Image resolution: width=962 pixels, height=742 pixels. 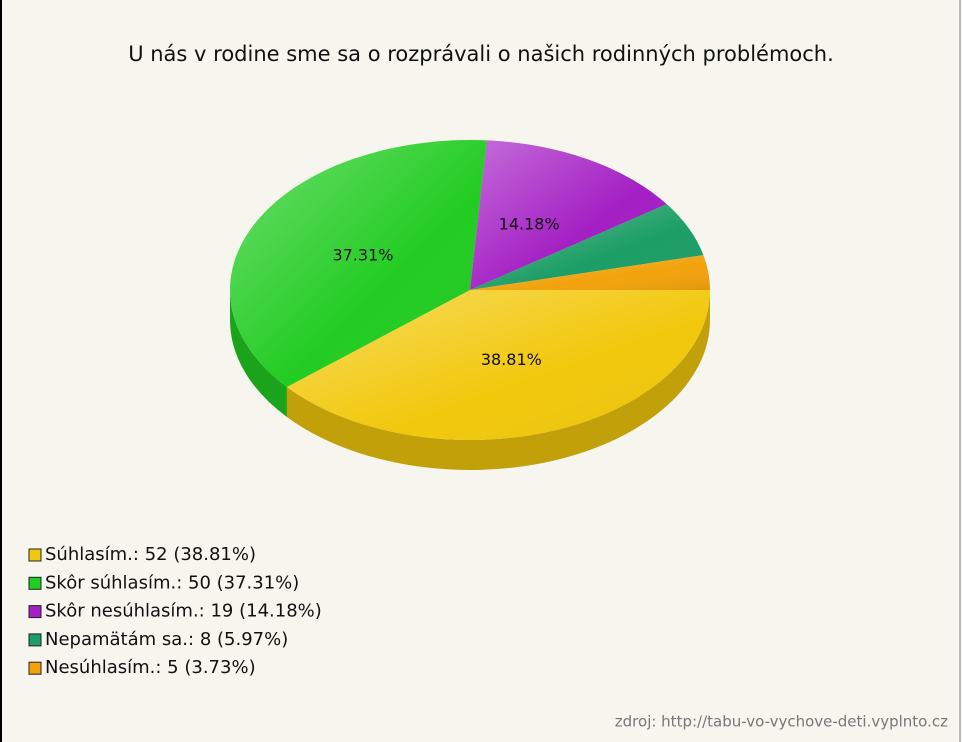 I want to click on slice-label: 37.31%, so click(x=362, y=255).